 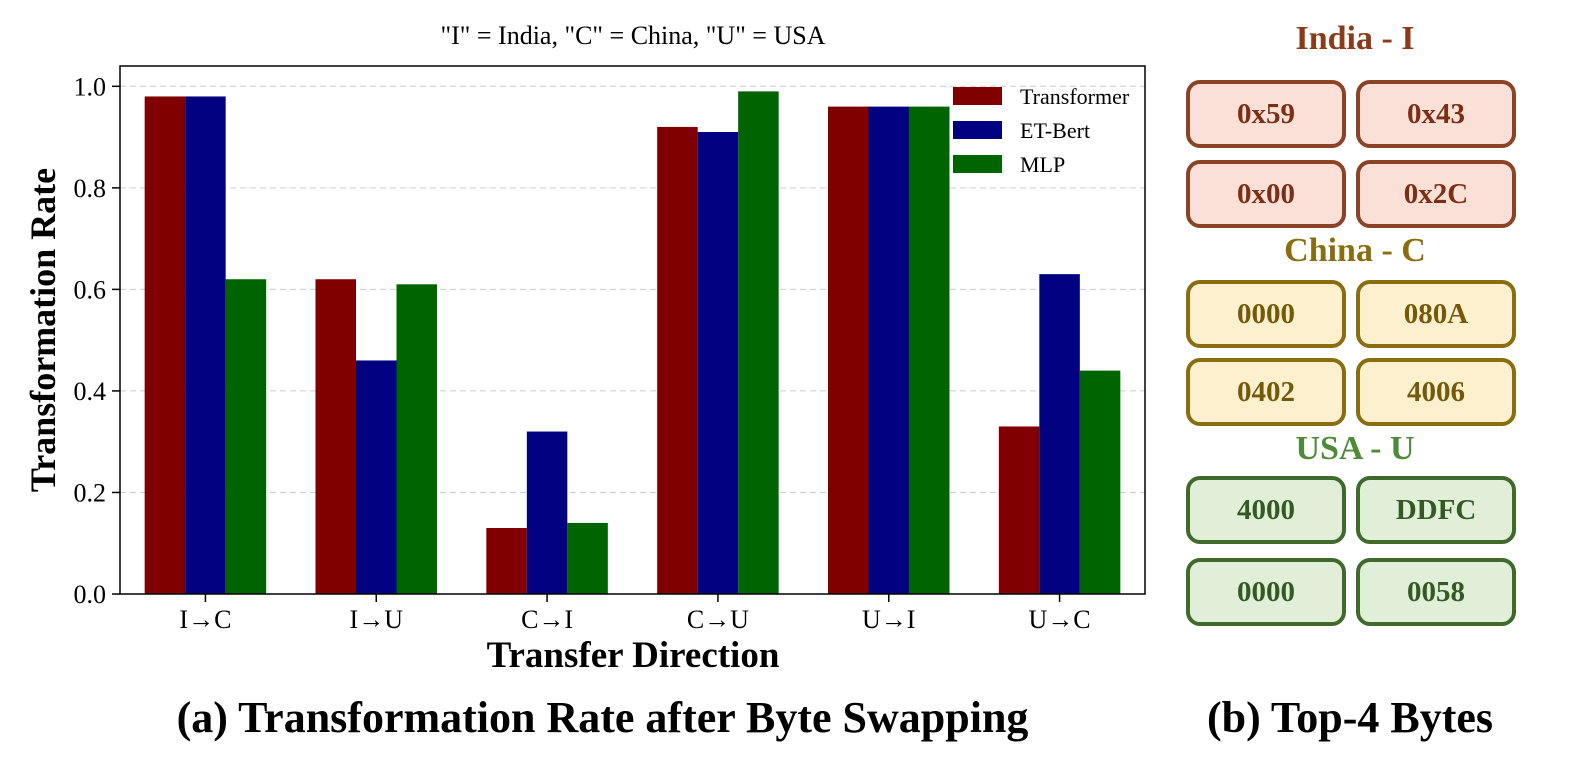 I want to click on india-byte-1: 0x59, so click(x=1266, y=114).